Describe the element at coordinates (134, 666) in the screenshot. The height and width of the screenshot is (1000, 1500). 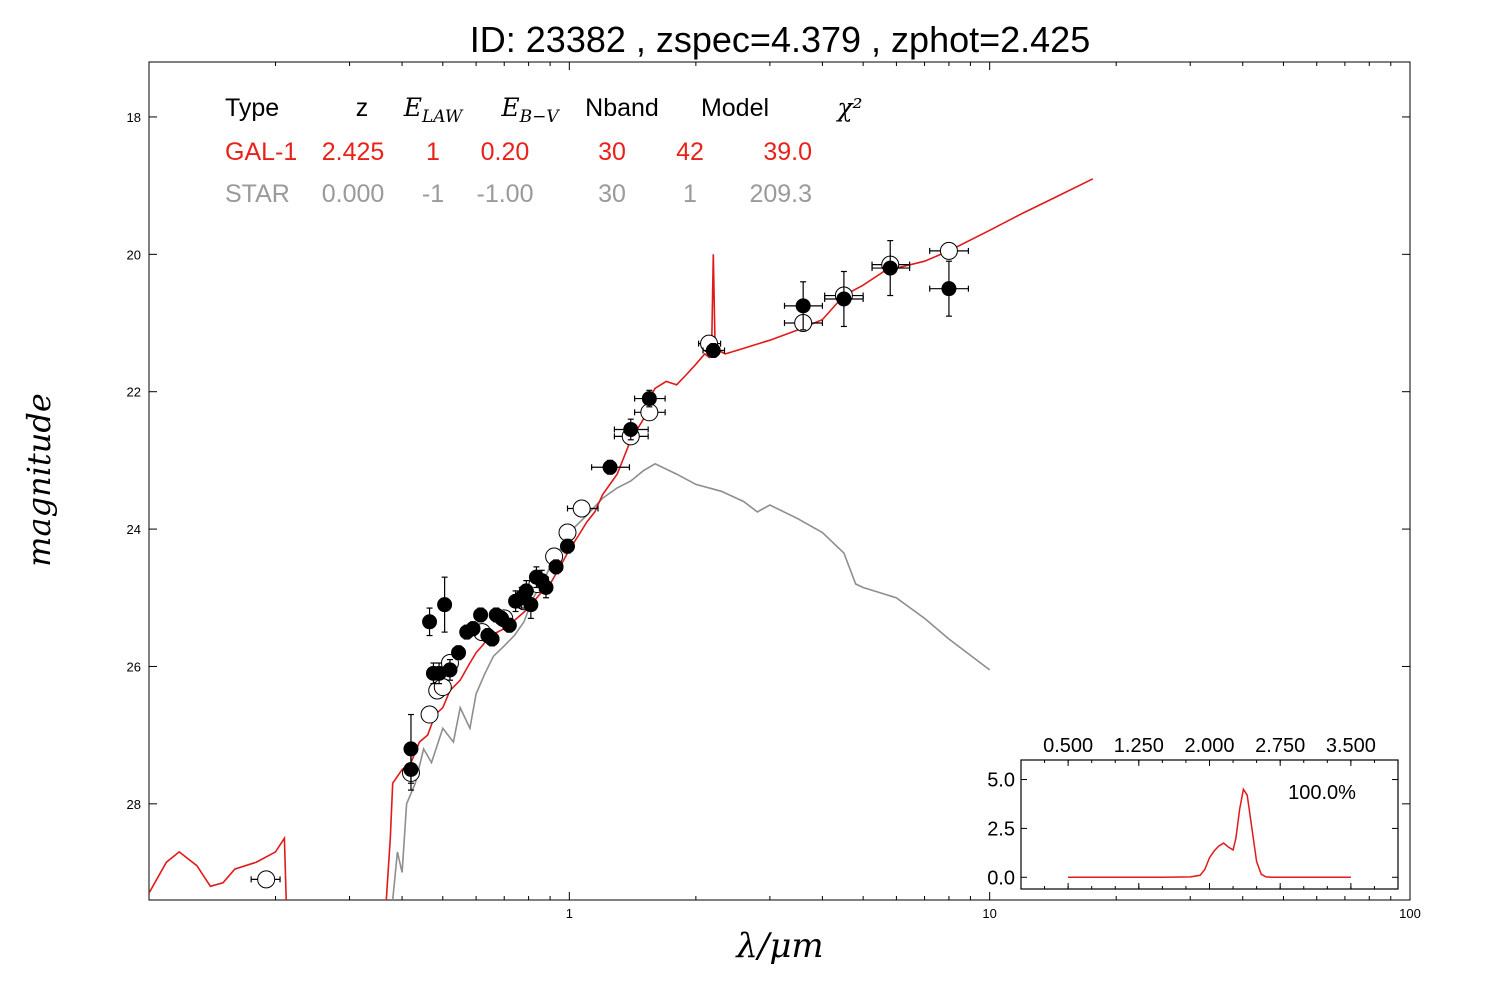
I see `y-tick-label: 26` at that location.